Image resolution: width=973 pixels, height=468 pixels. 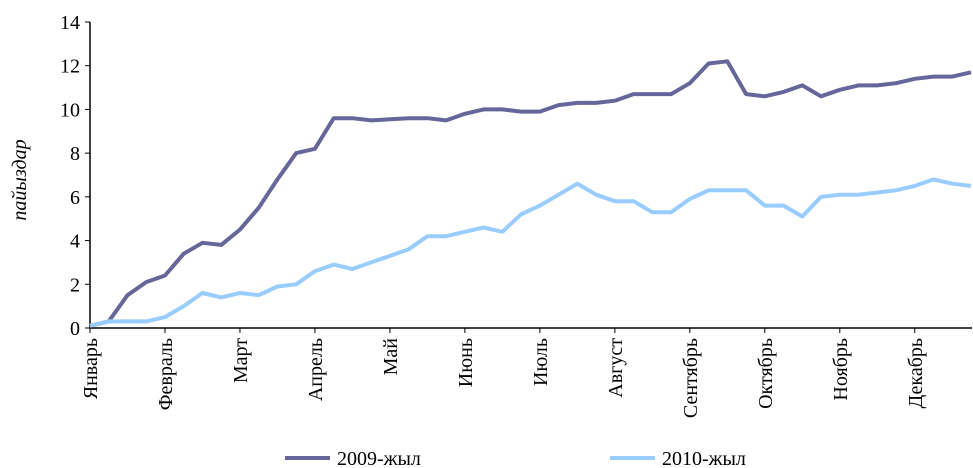 I want to click on y-tick-label: 12, so click(x=70, y=67).